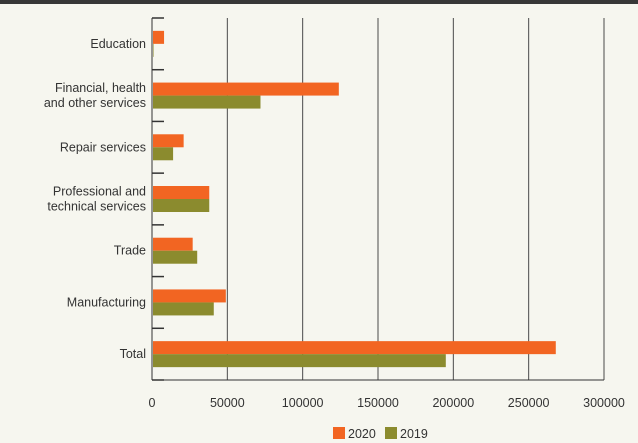 The image size is (638, 443). I want to click on category-label: Manufacturing, so click(106, 302).